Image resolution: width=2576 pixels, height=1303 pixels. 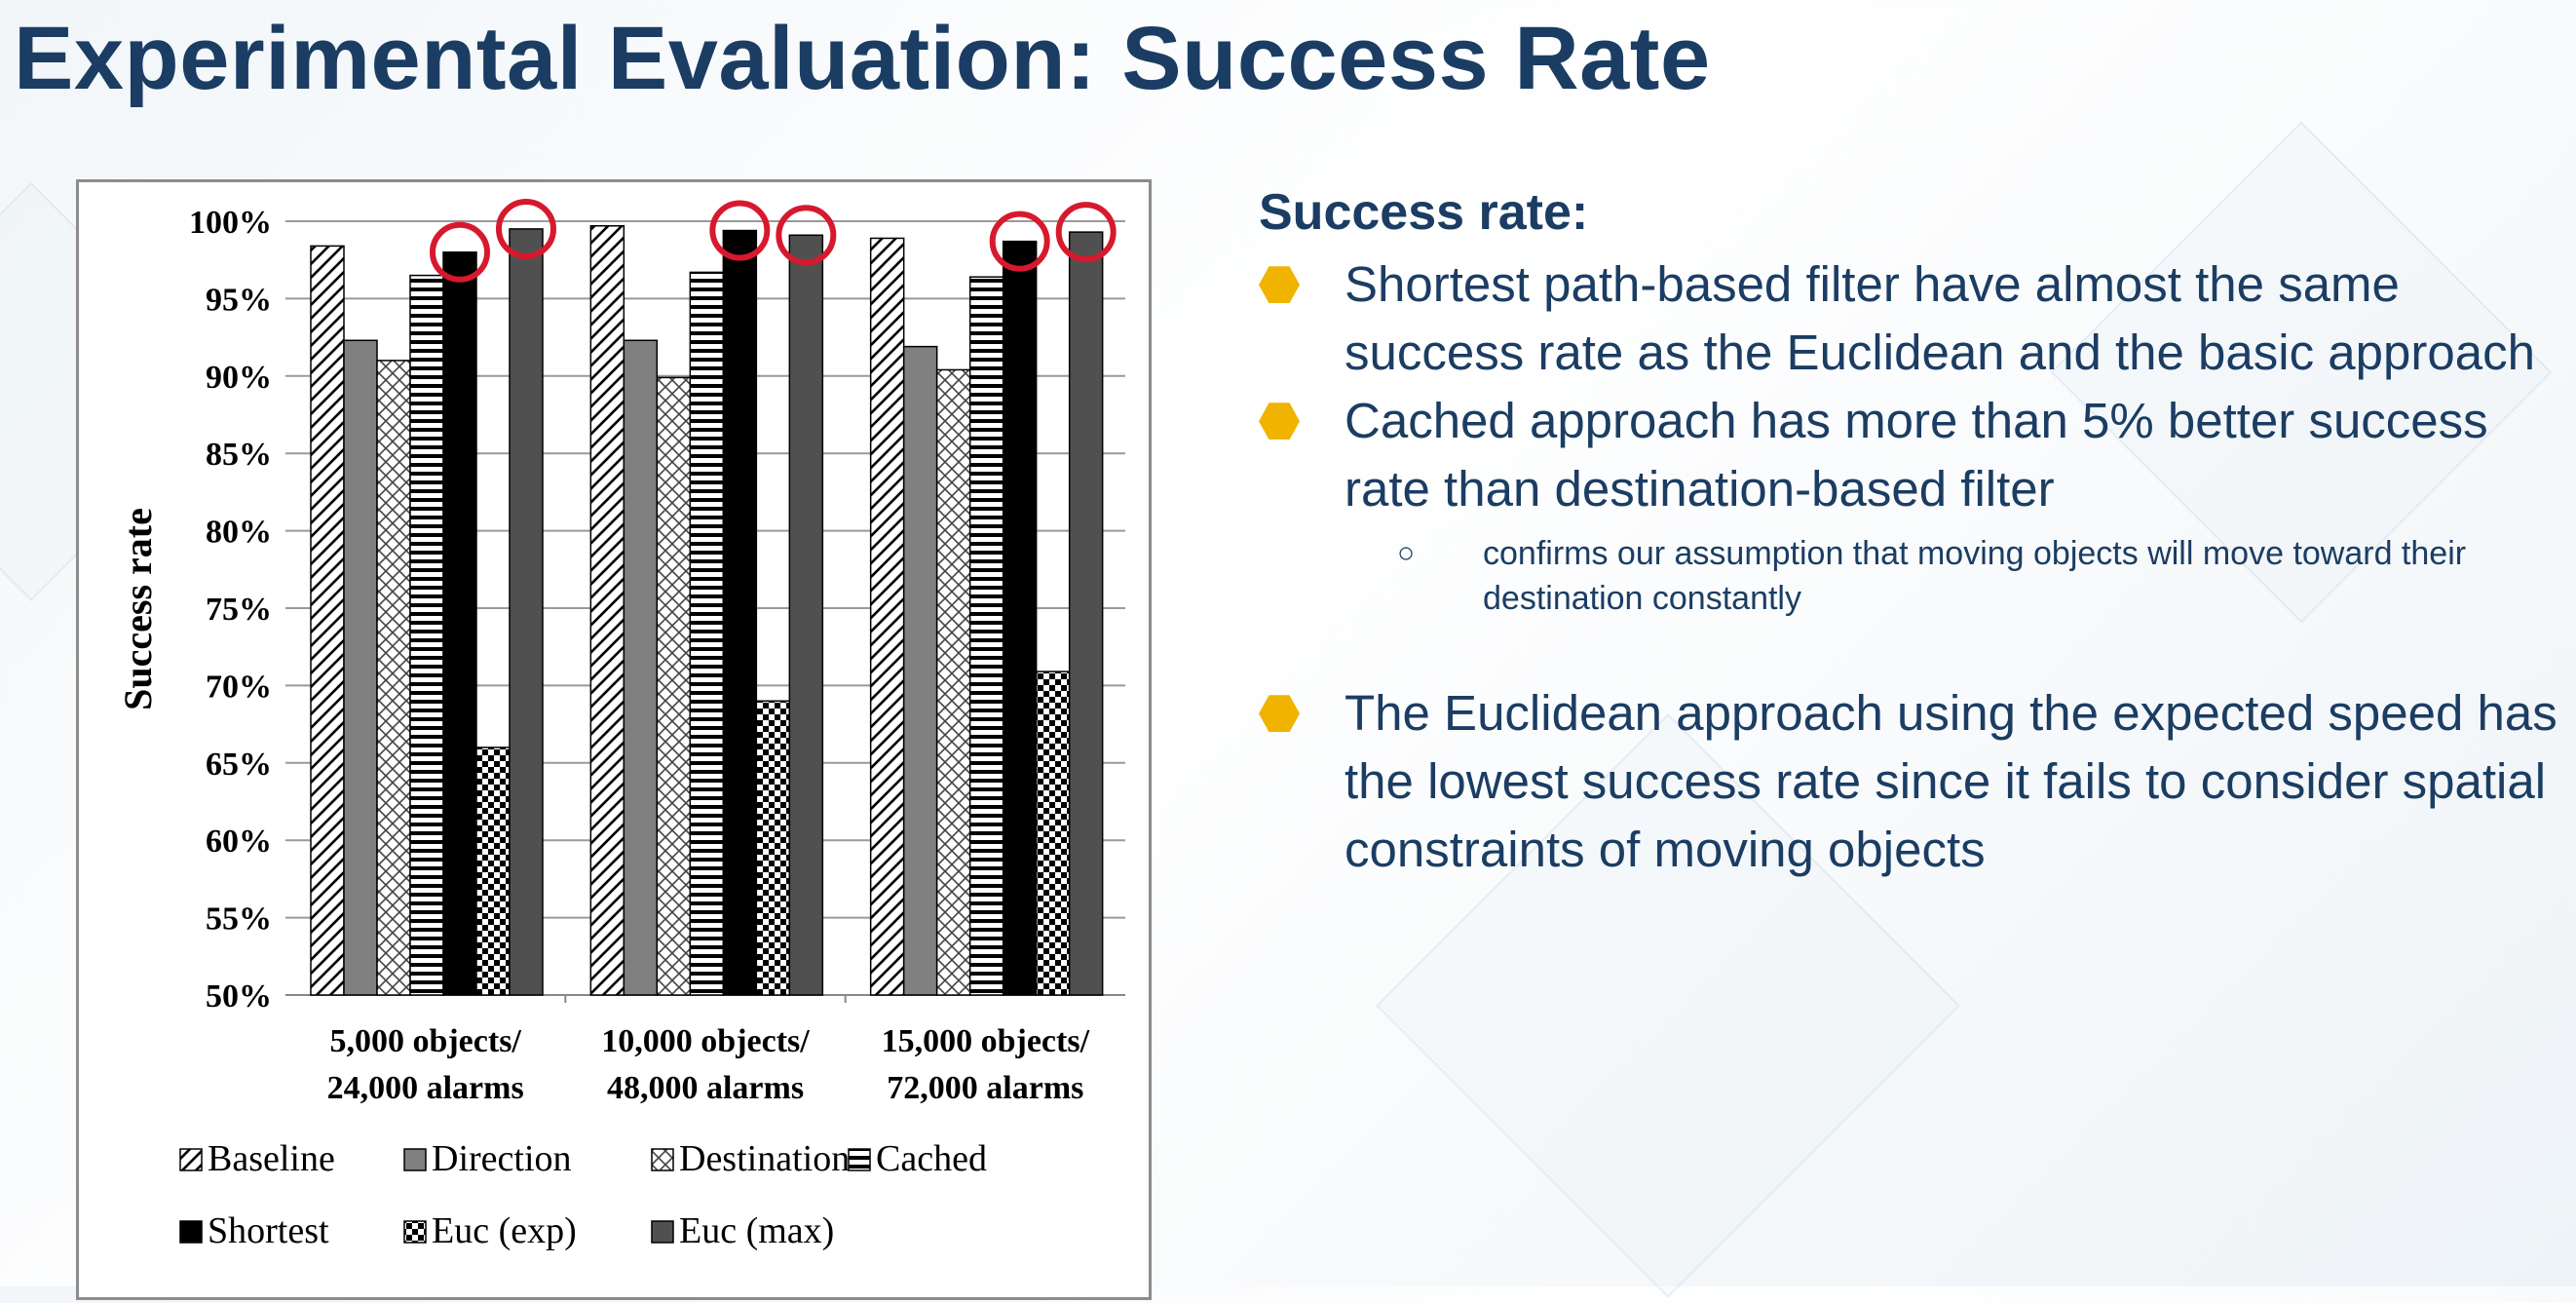 I want to click on x-category-label: 24,000 alarms, so click(x=425, y=1088).